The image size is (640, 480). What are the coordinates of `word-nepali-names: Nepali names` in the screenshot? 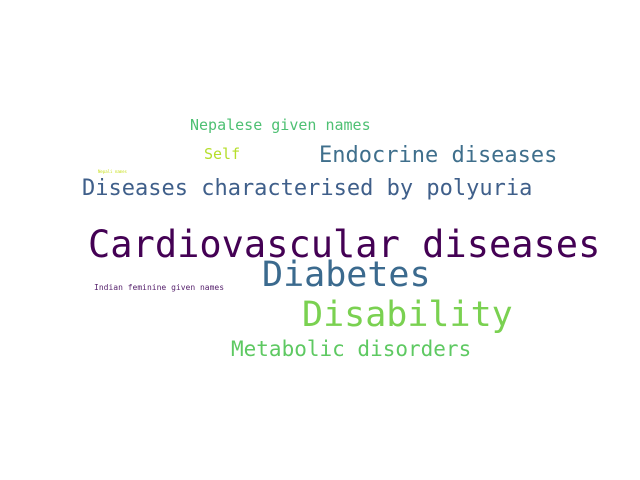 It's located at (112, 171).